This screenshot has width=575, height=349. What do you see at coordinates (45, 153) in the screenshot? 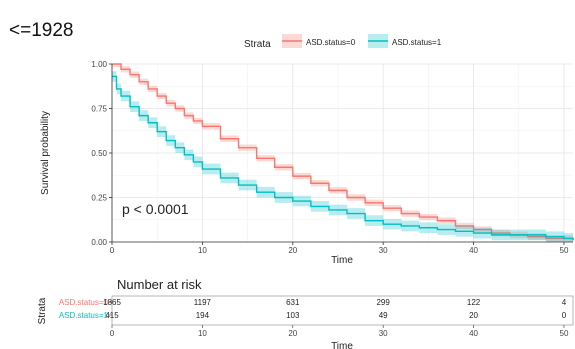
I see `y-axis-title: Survival probability` at bounding box center [45, 153].